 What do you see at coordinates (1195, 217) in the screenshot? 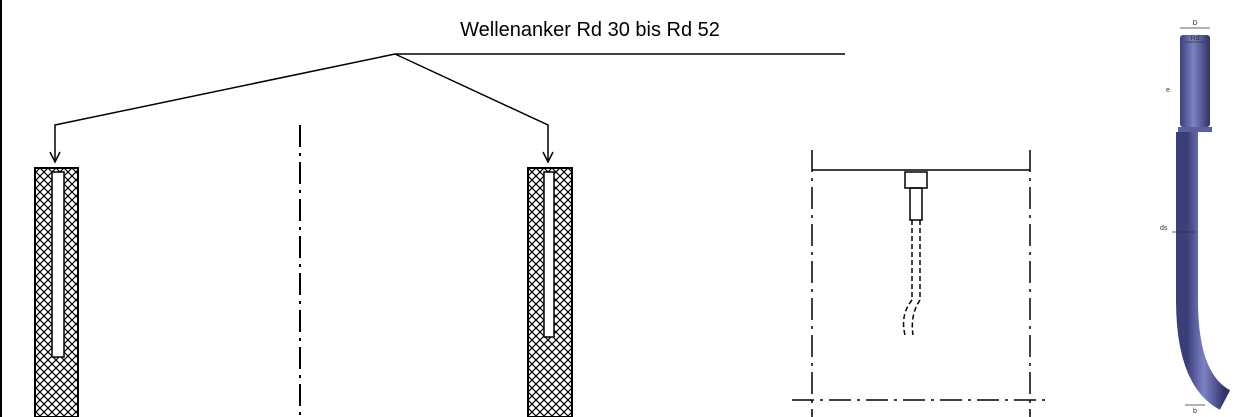
I see `anchor-render: D Rd e ds b` at bounding box center [1195, 217].